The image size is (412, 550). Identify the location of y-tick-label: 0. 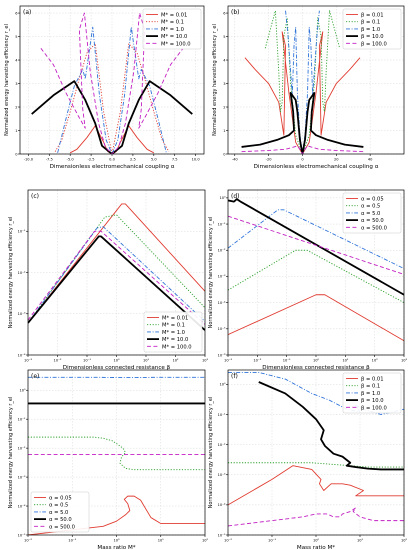
(16, 154).